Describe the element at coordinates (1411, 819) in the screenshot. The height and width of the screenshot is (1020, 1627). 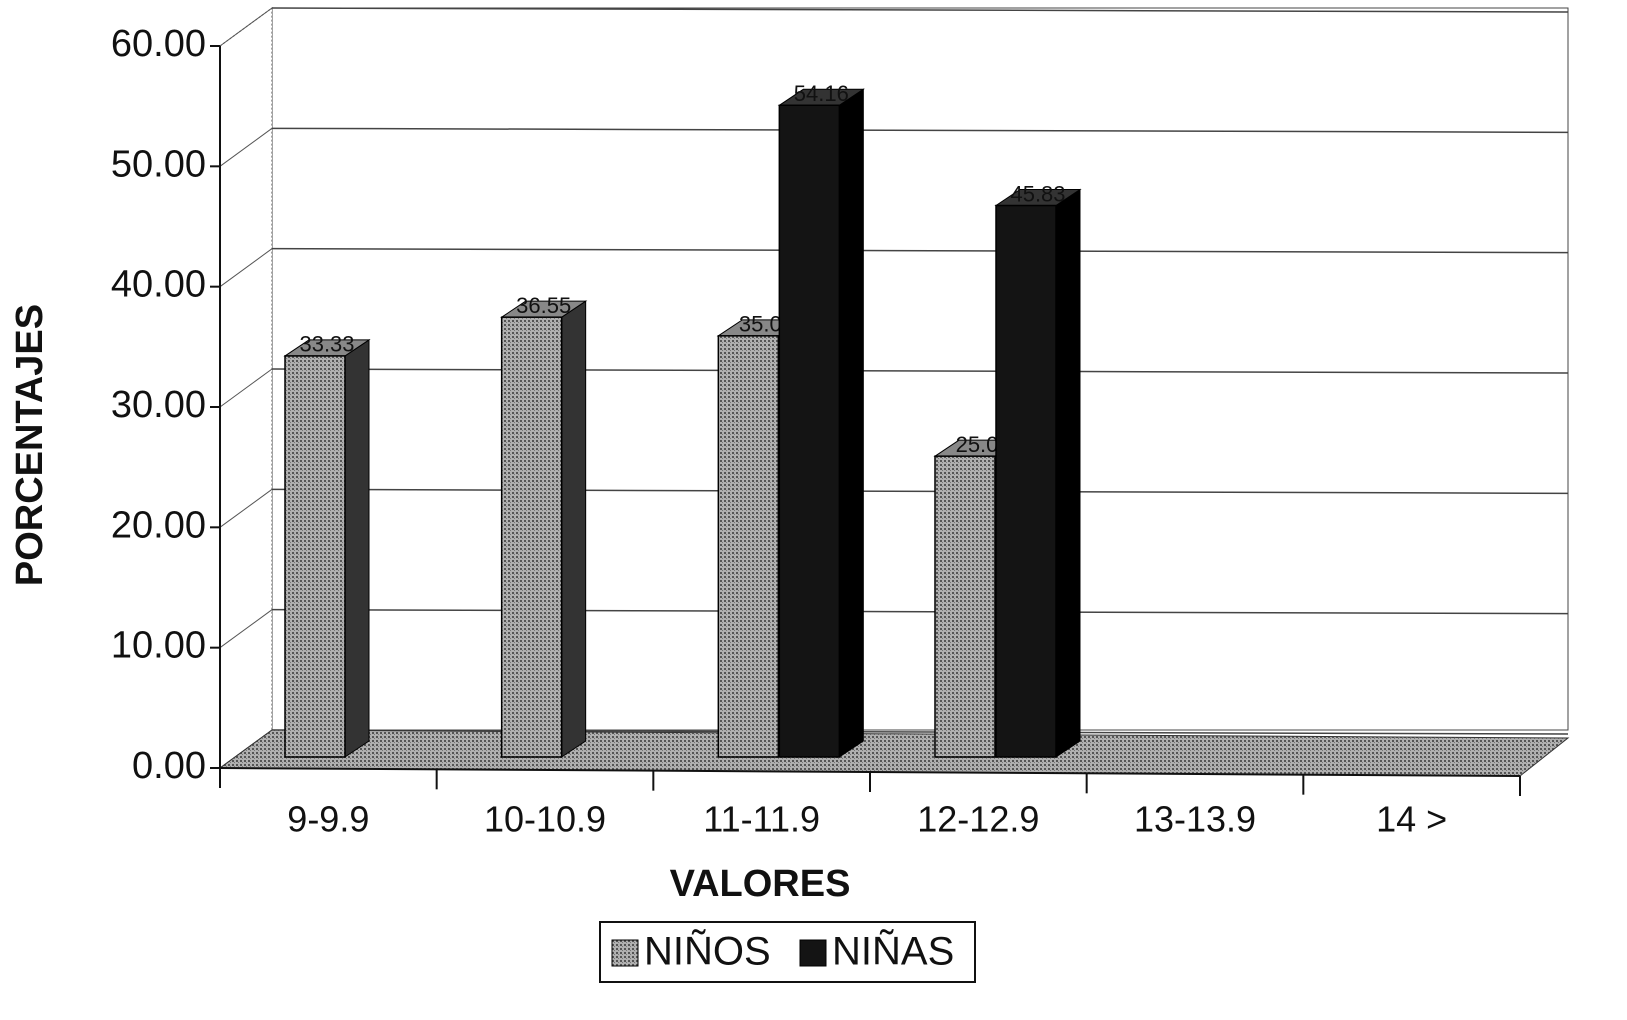
I see `x-tick-label: 14 >` at that location.